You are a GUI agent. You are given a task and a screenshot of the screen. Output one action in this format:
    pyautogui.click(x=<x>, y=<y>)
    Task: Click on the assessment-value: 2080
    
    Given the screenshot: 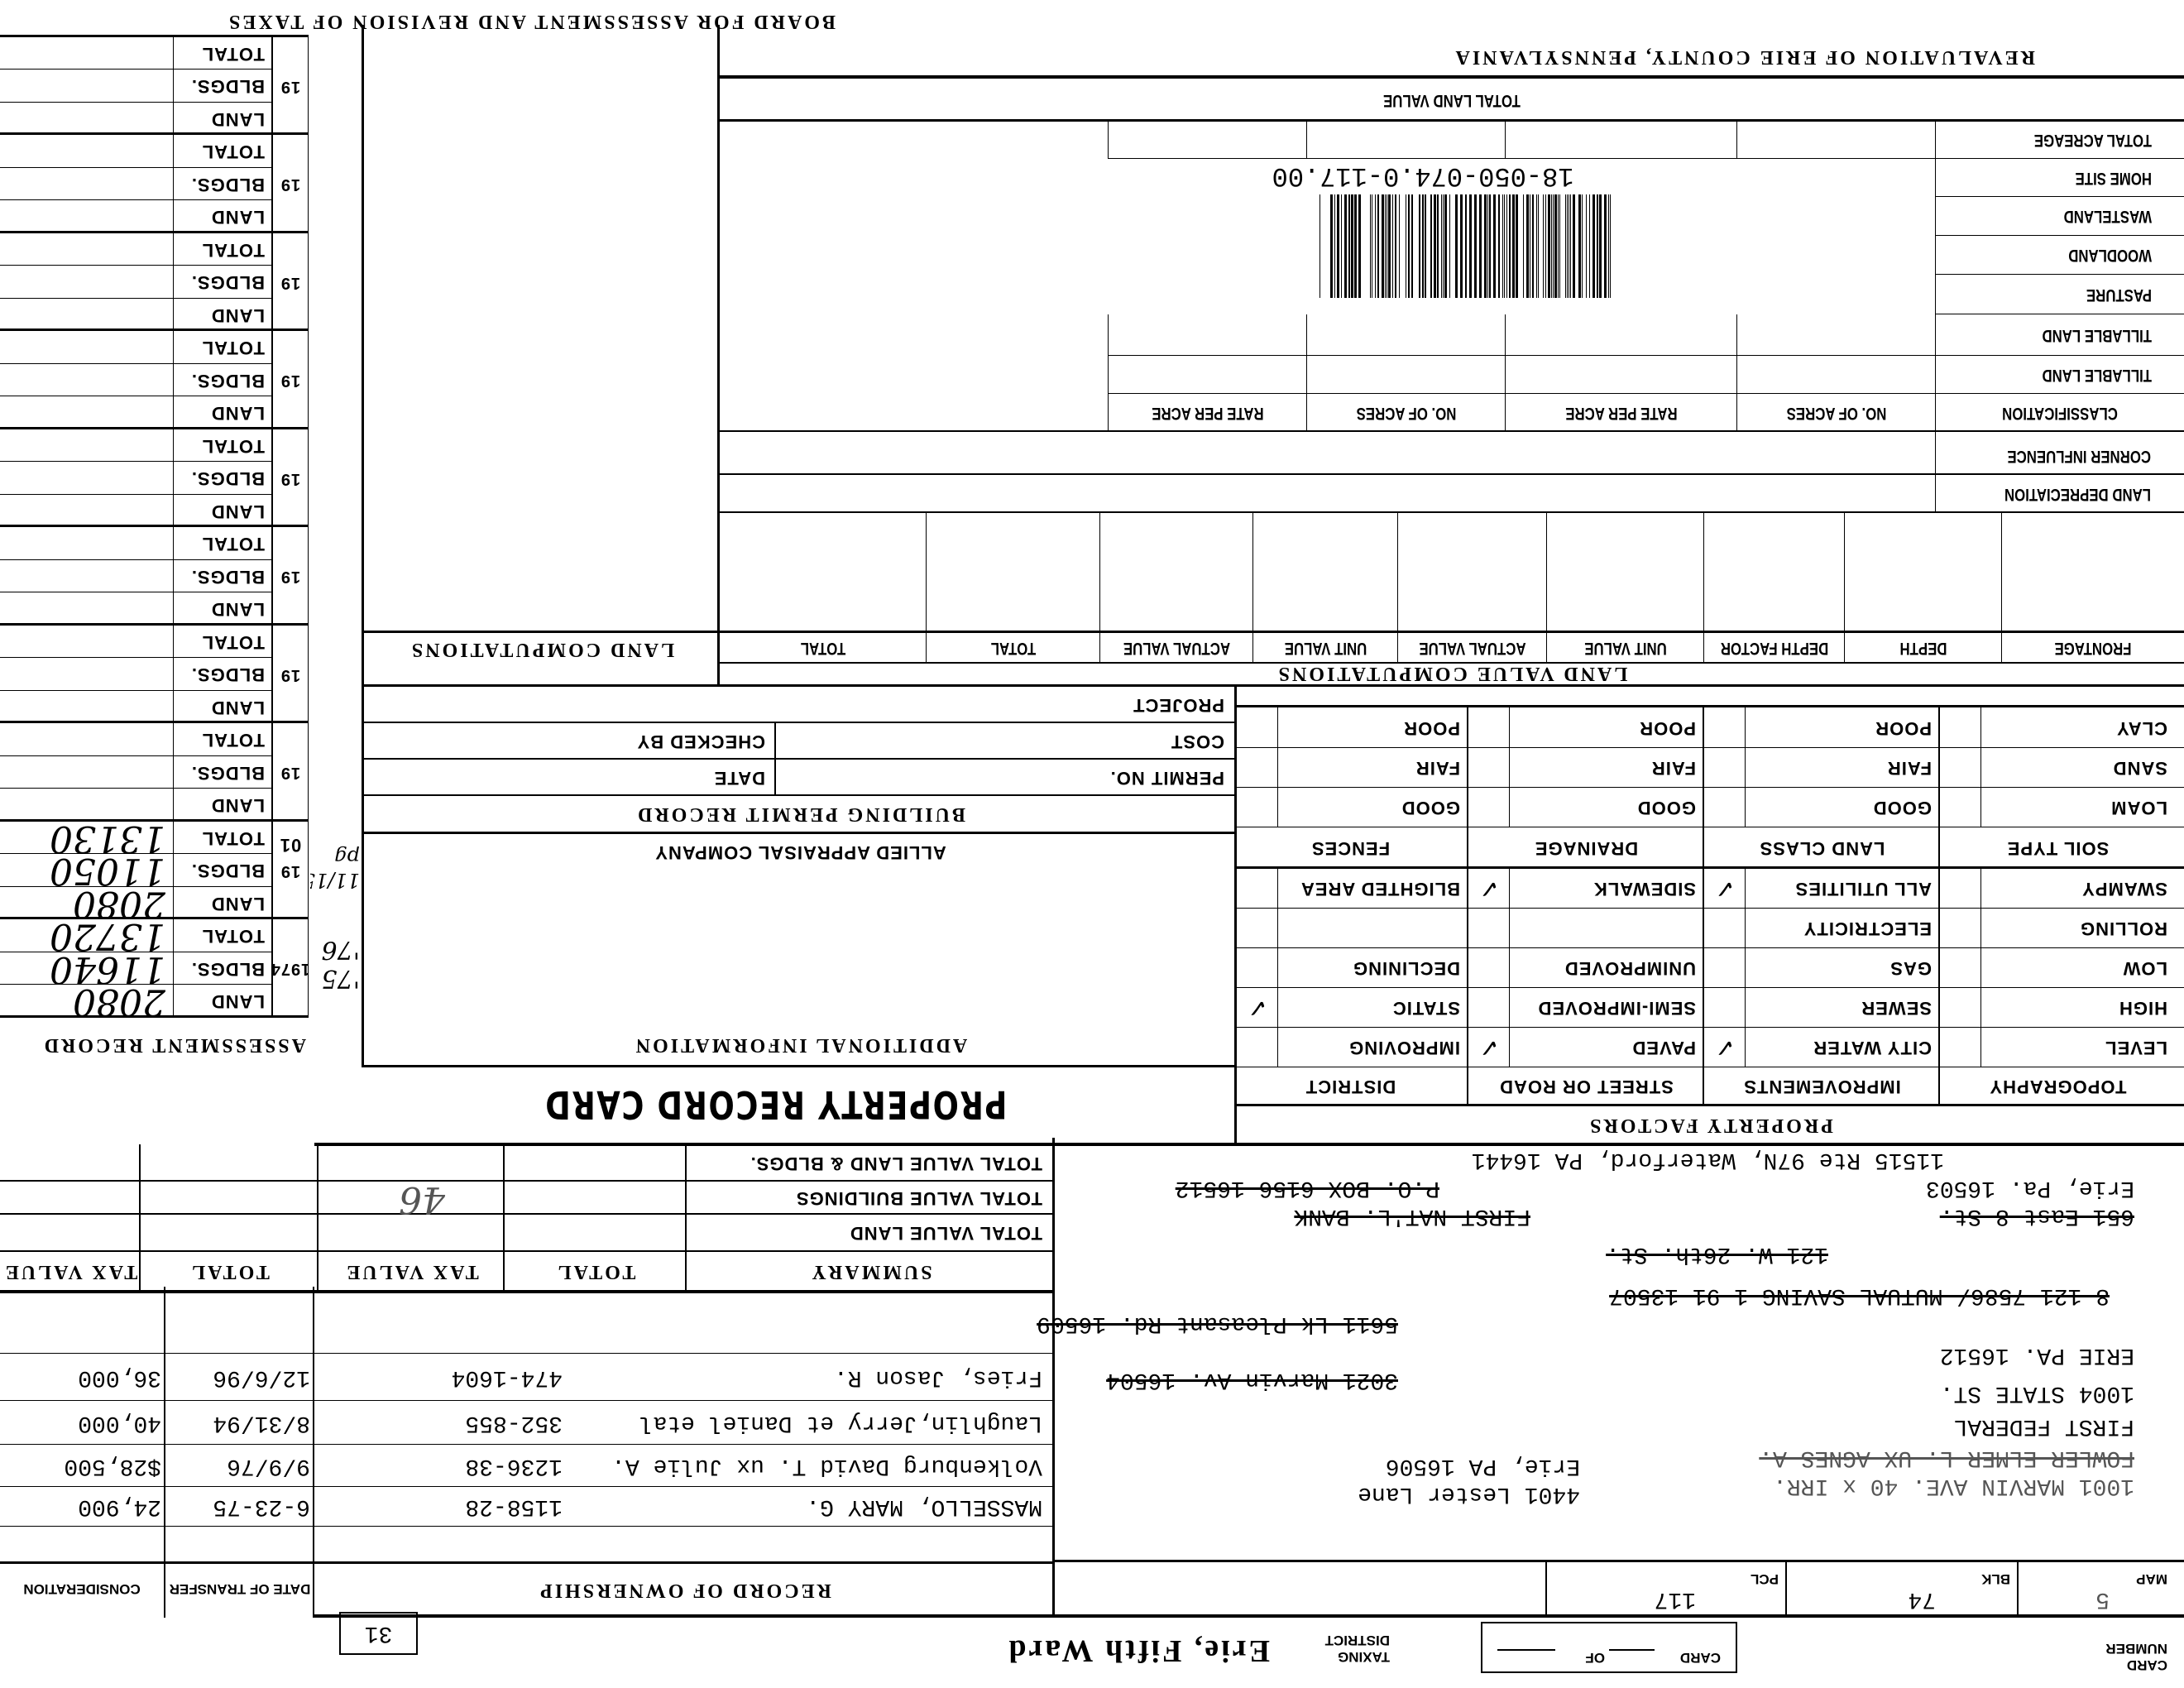 What is the action you would take?
    pyautogui.click(x=119, y=904)
    